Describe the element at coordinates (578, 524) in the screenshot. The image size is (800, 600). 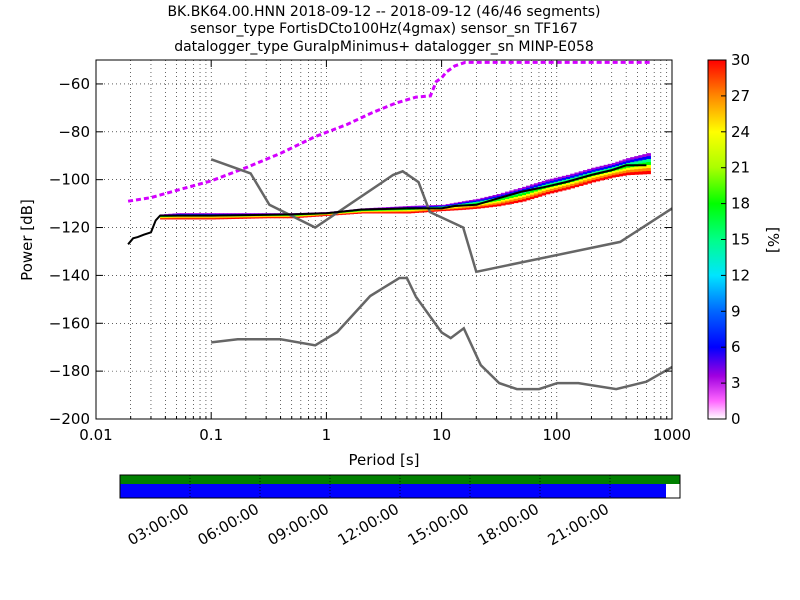
I see `coverage-tick-label: 21:00:00` at that location.